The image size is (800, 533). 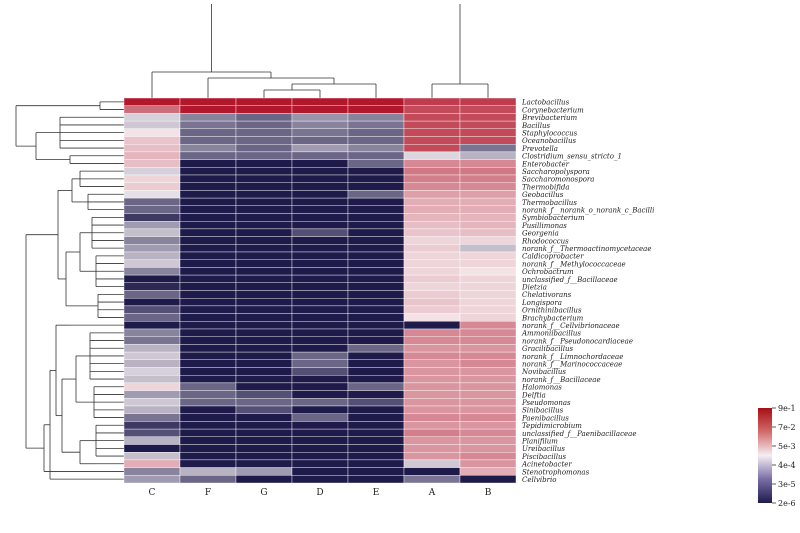 What do you see at coordinates (552, 318) in the screenshot?
I see `row-label: Brachybacterium` at bounding box center [552, 318].